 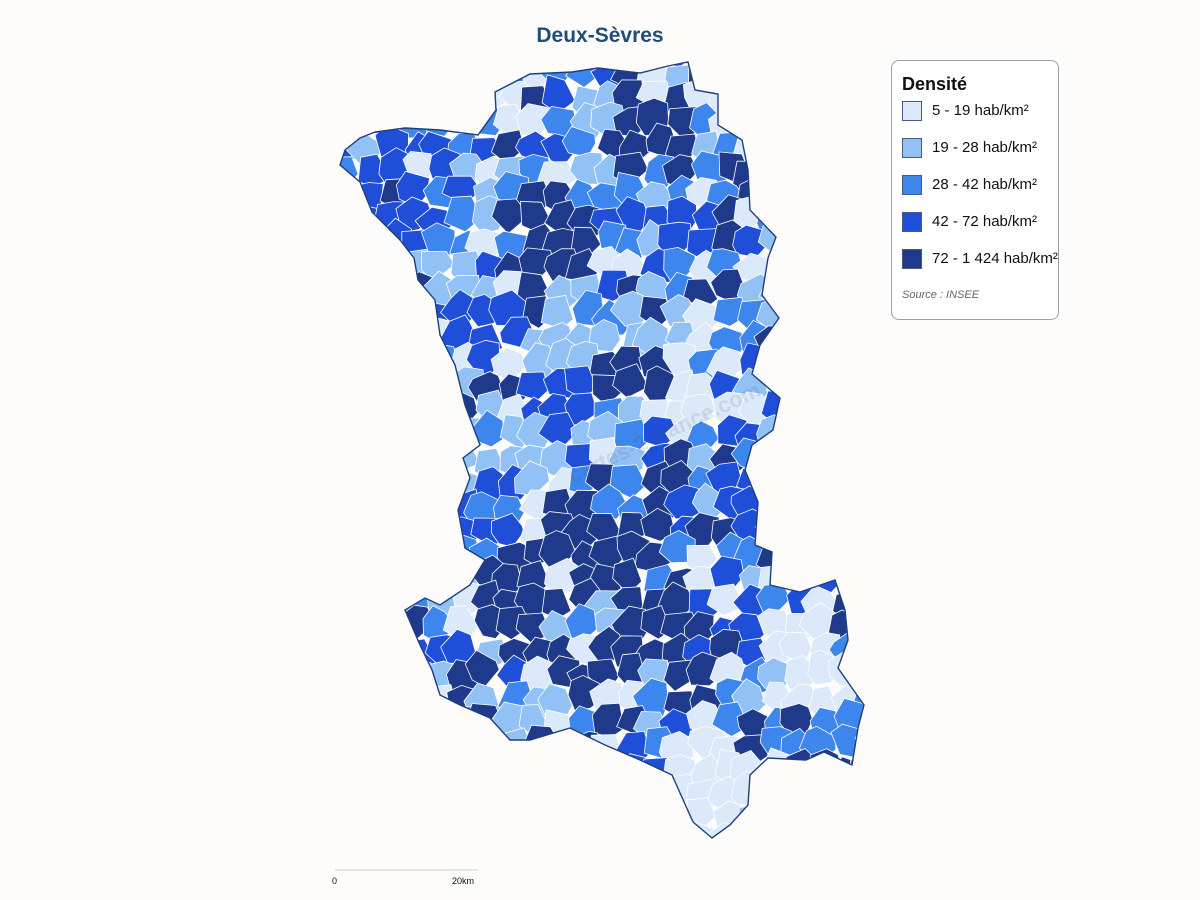 I want to click on legend-label-4: 42 - 72 hab/km², so click(x=985, y=221).